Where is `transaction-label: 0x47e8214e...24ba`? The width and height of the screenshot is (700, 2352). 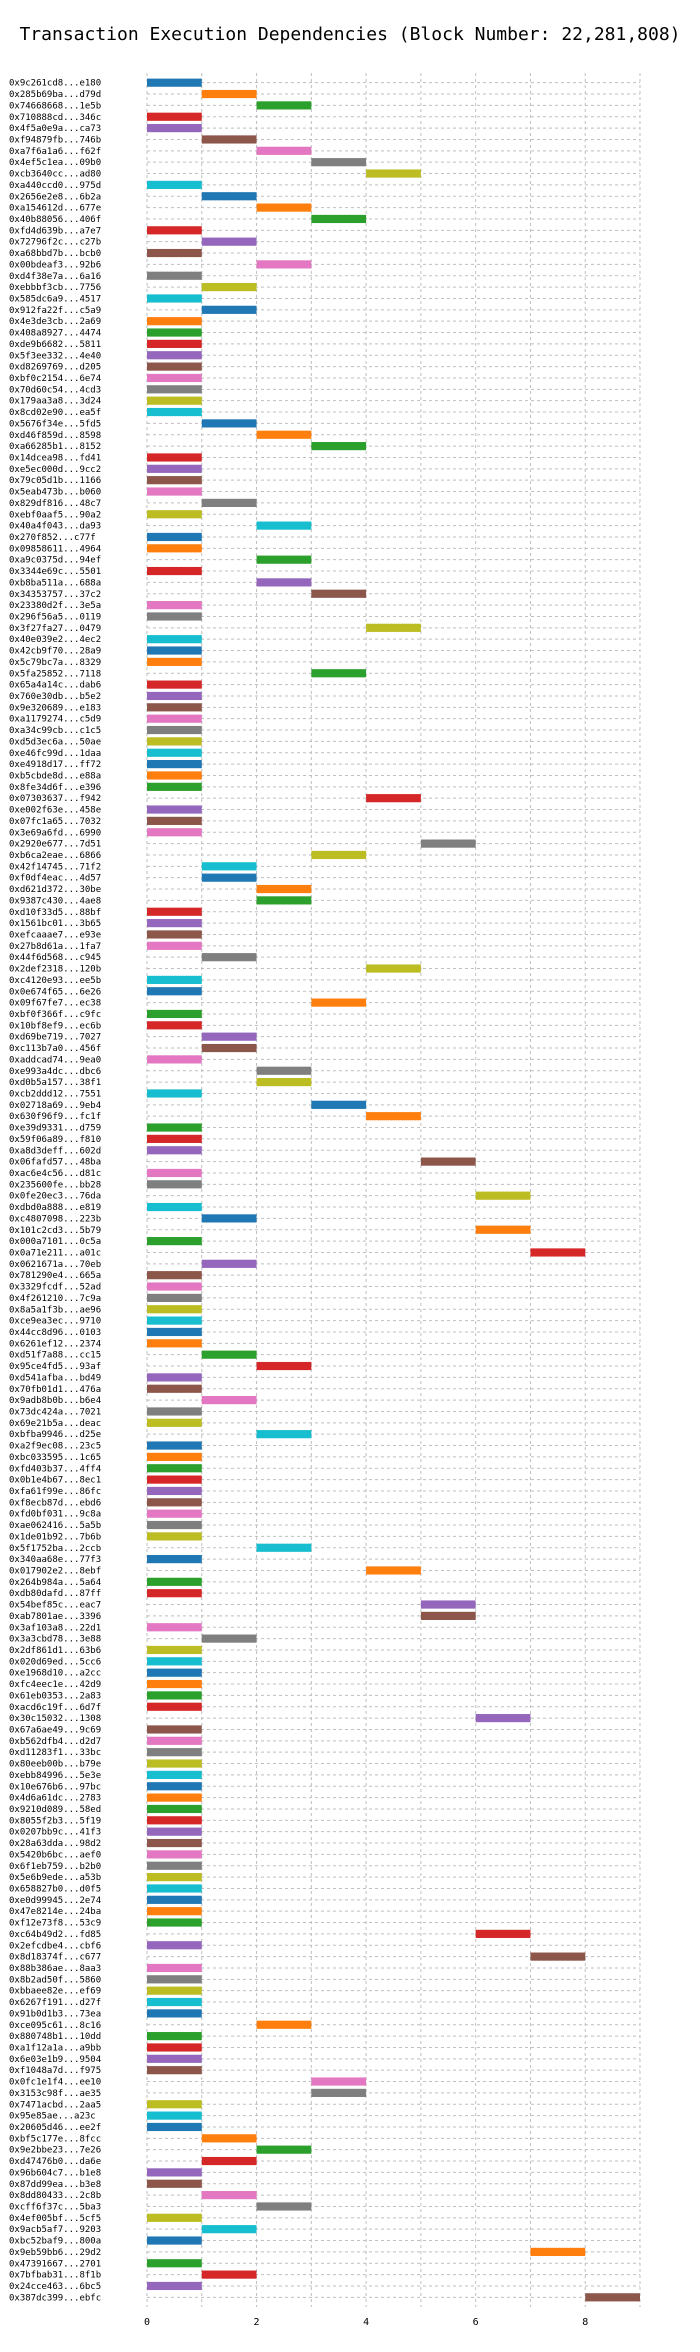
transaction-label: 0x47e8214e...24ba is located at coordinates (55, 1912).